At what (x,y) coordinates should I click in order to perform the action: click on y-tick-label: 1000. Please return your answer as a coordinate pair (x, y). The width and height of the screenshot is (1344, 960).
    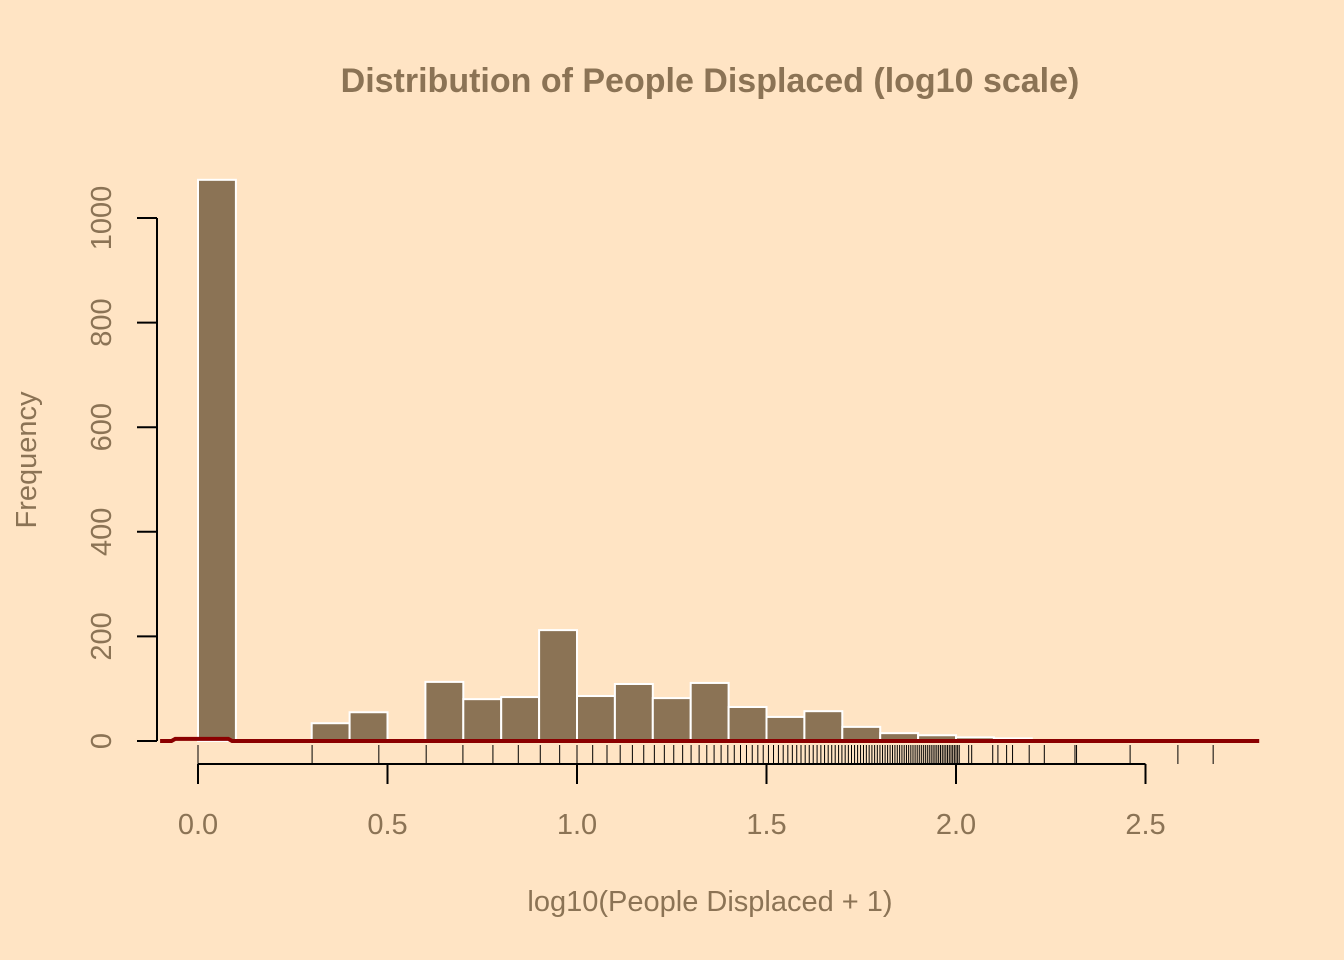
    Looking at the image, I should click on (102, 218).